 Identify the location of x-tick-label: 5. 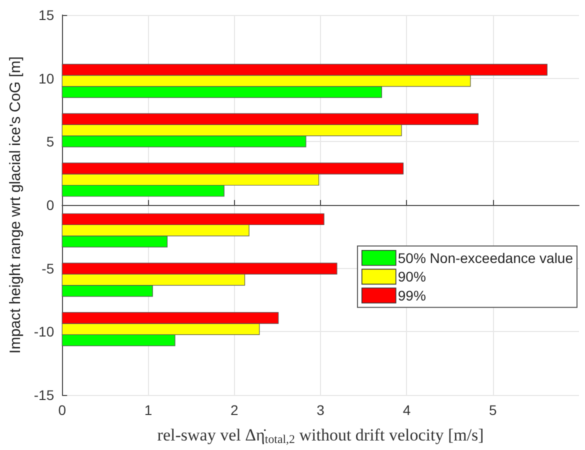
(492, 410).